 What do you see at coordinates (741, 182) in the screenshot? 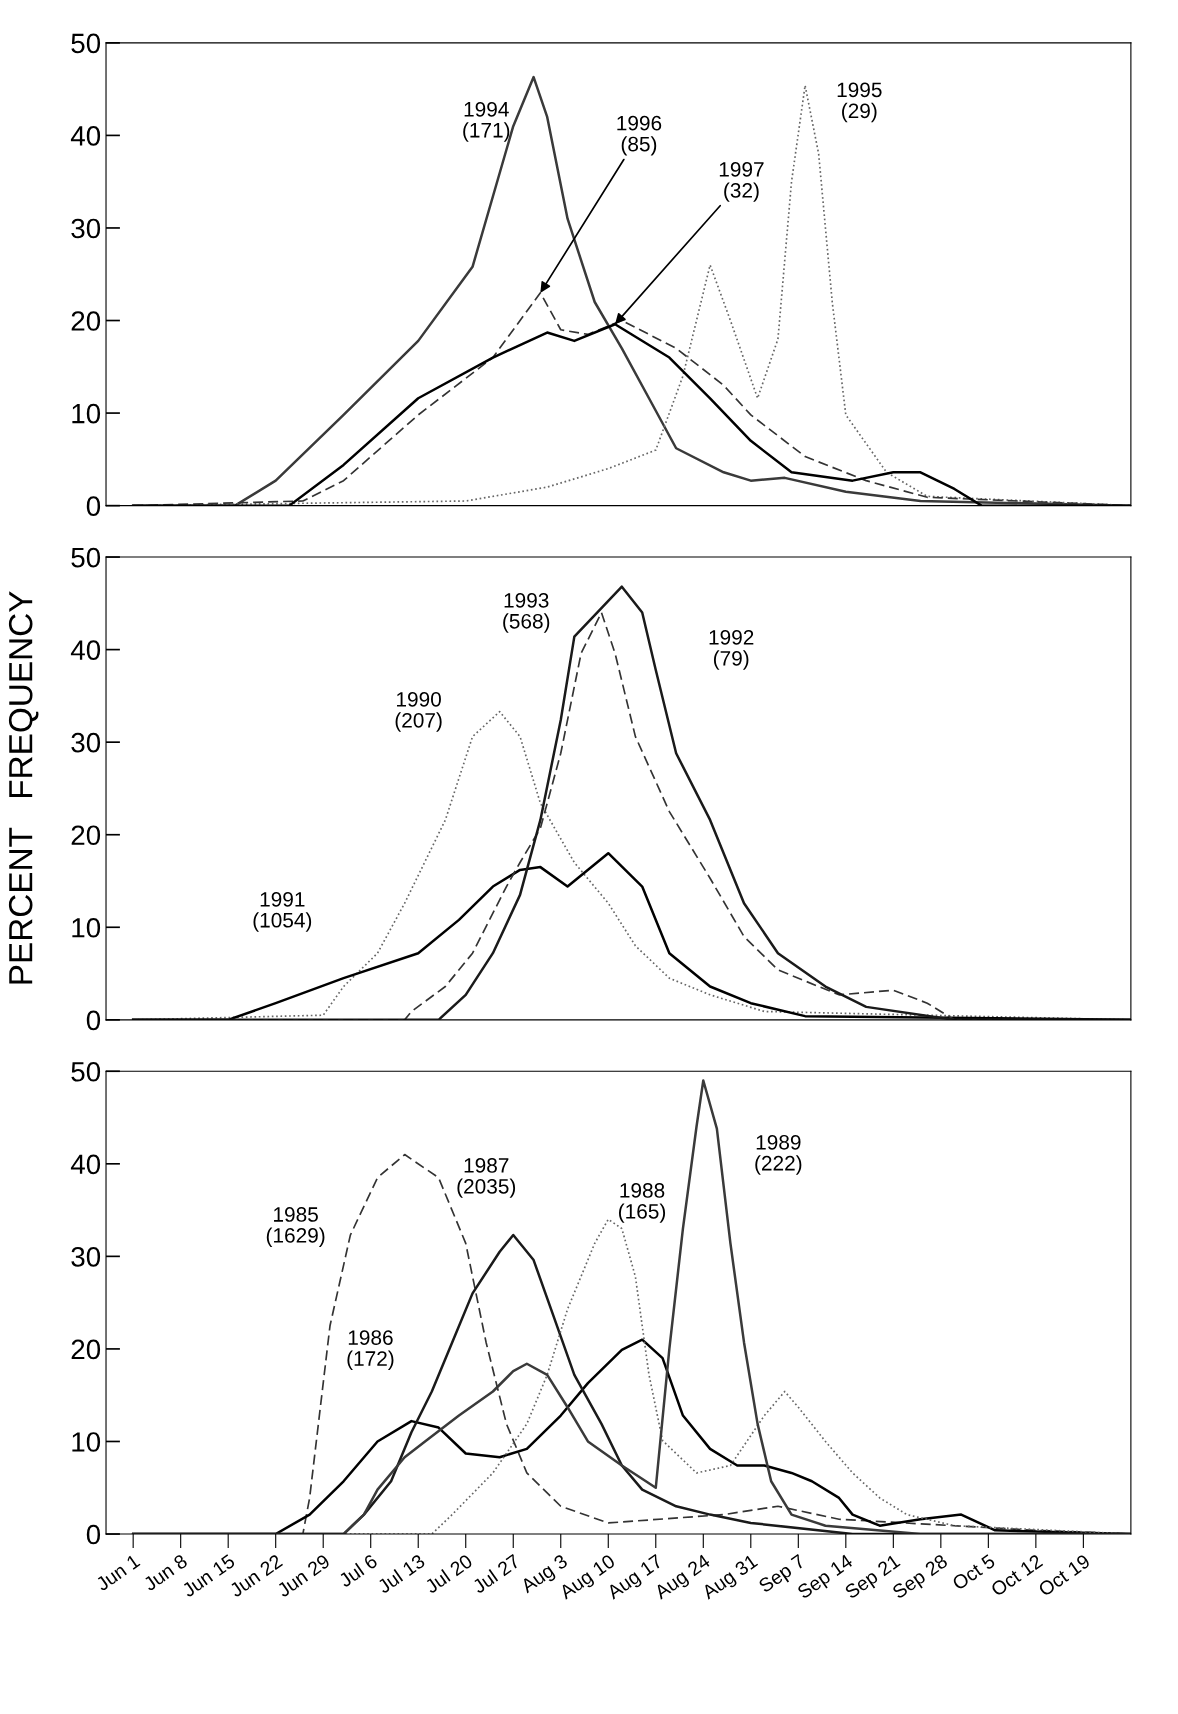
I see `annotation: 1997 (32)` at bounding box center [741, 182].